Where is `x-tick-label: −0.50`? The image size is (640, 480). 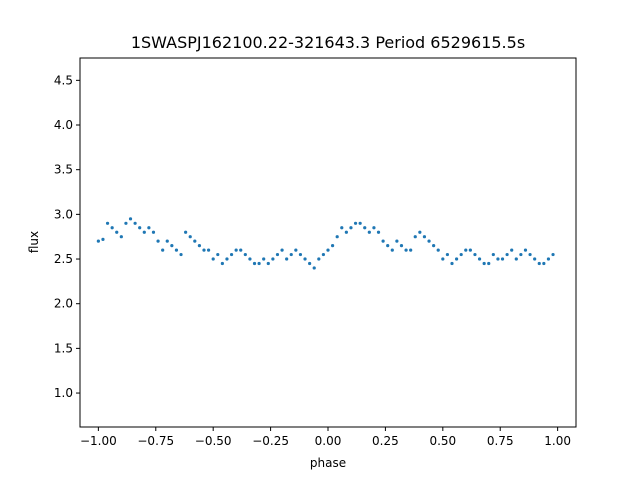 x-tick-label: −0.50 is located at coordinates (213, 441).